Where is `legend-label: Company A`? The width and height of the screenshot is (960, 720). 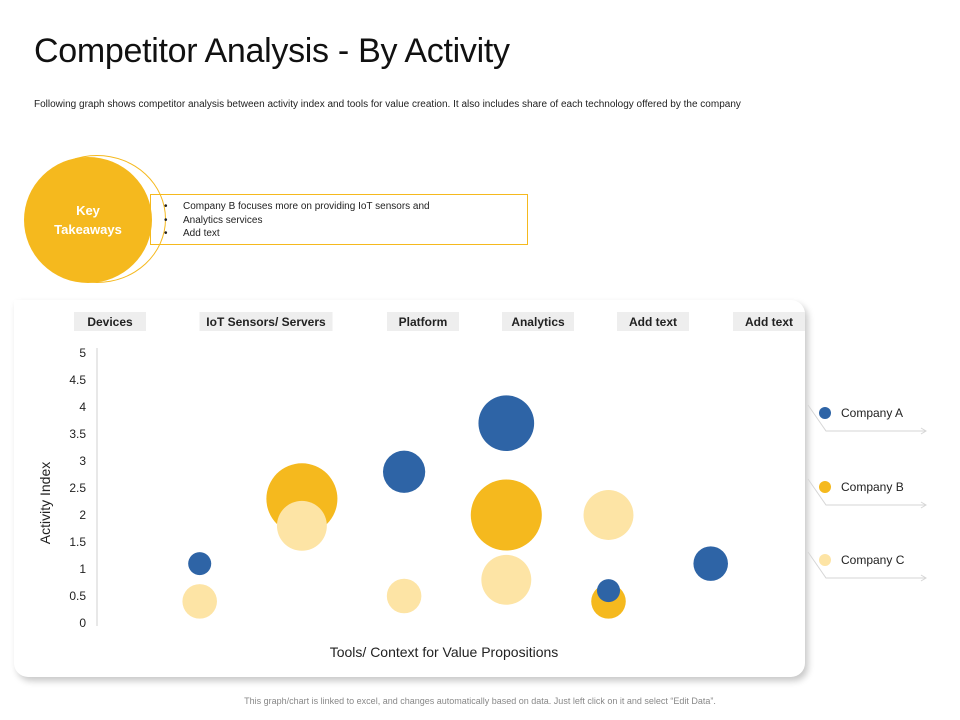 legend-label: Company A is located at coordinates (872, 413).